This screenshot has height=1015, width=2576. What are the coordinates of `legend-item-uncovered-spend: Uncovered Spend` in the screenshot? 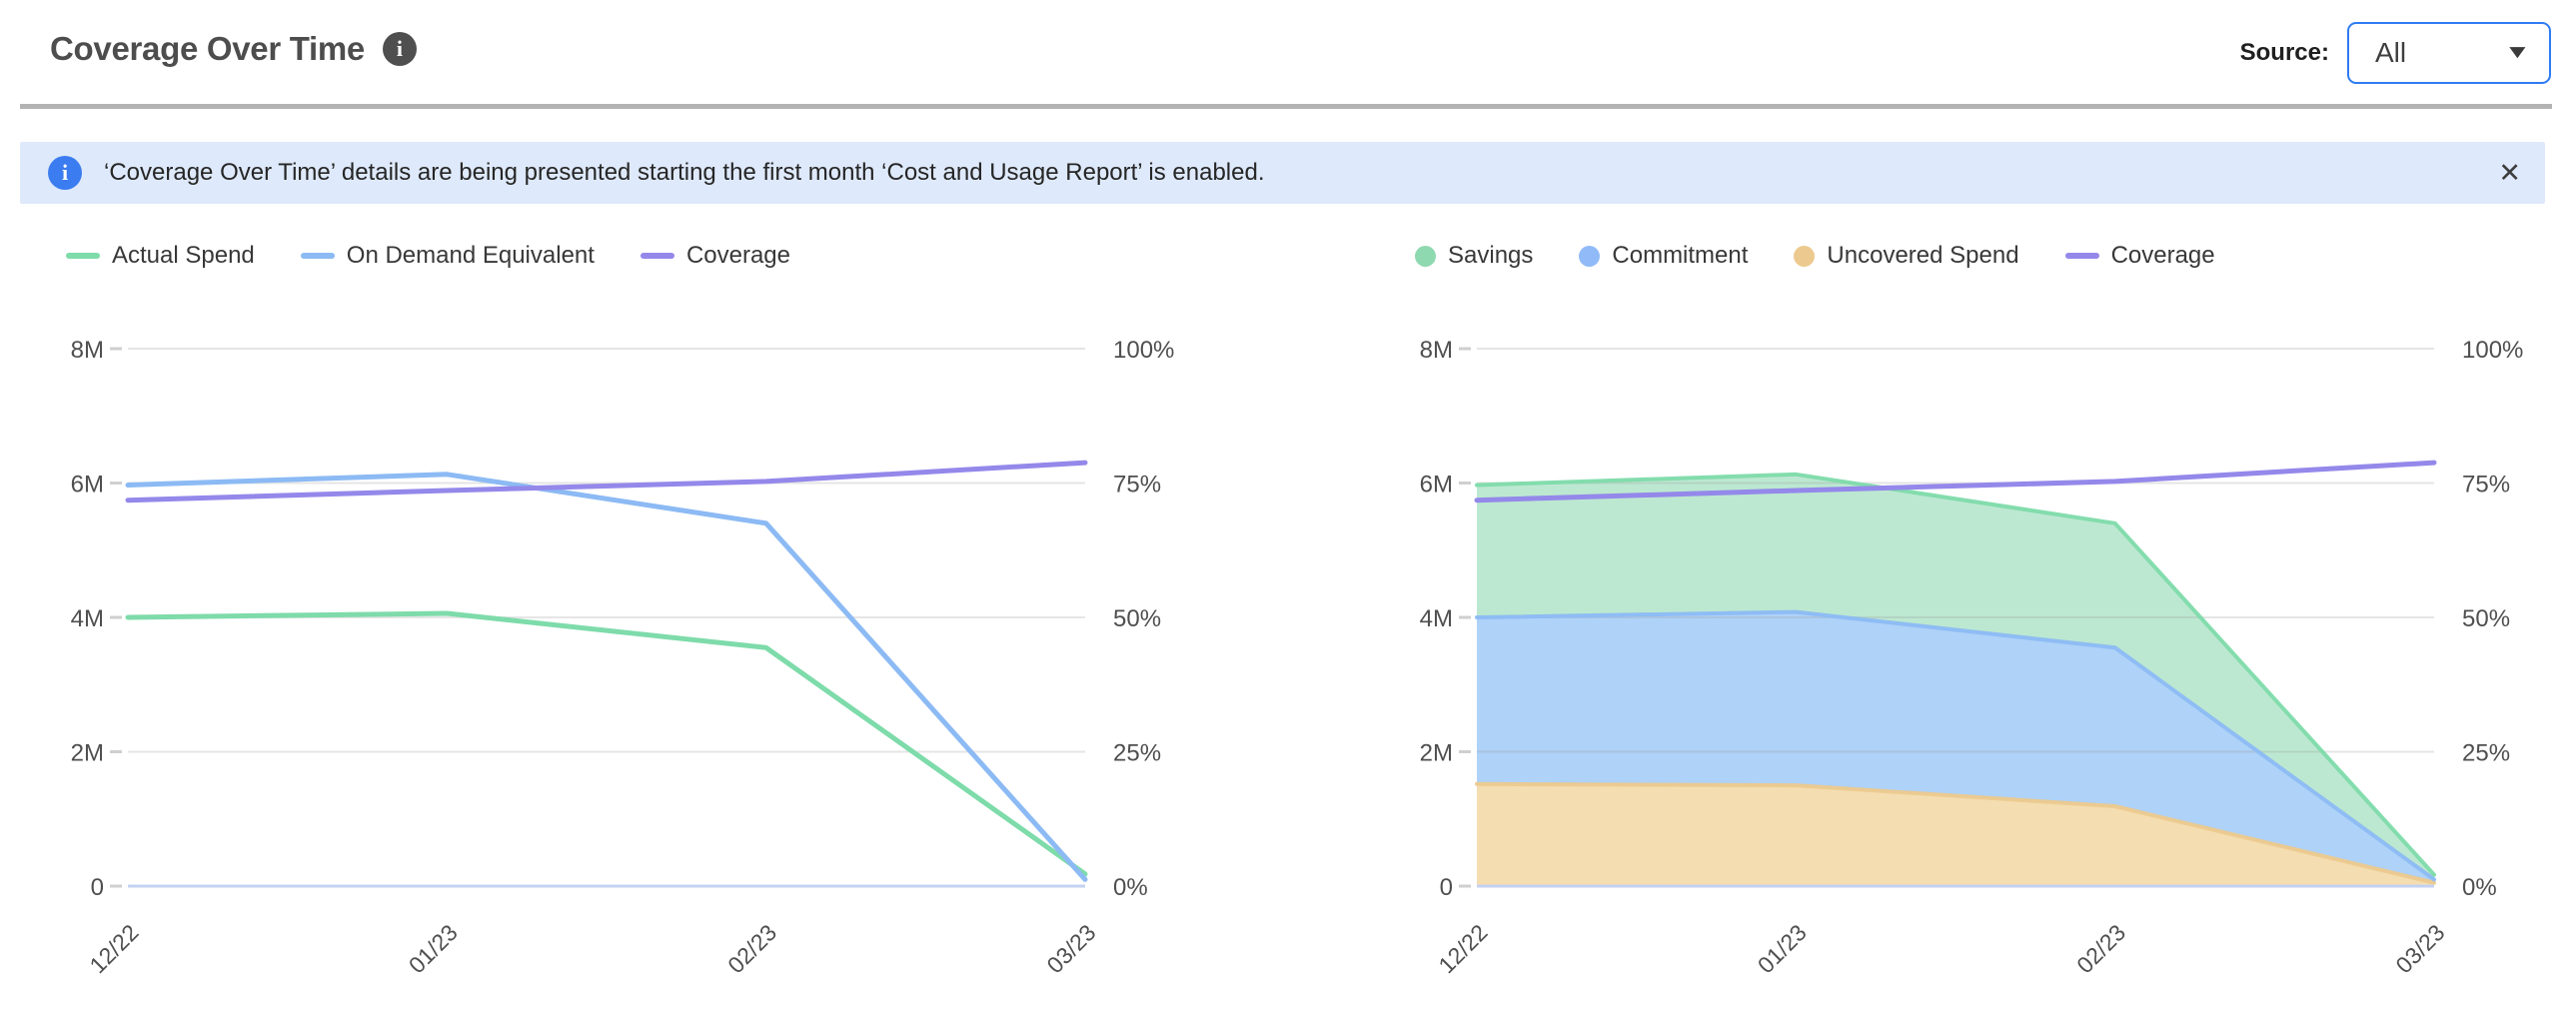 It's located at (1906, 256).